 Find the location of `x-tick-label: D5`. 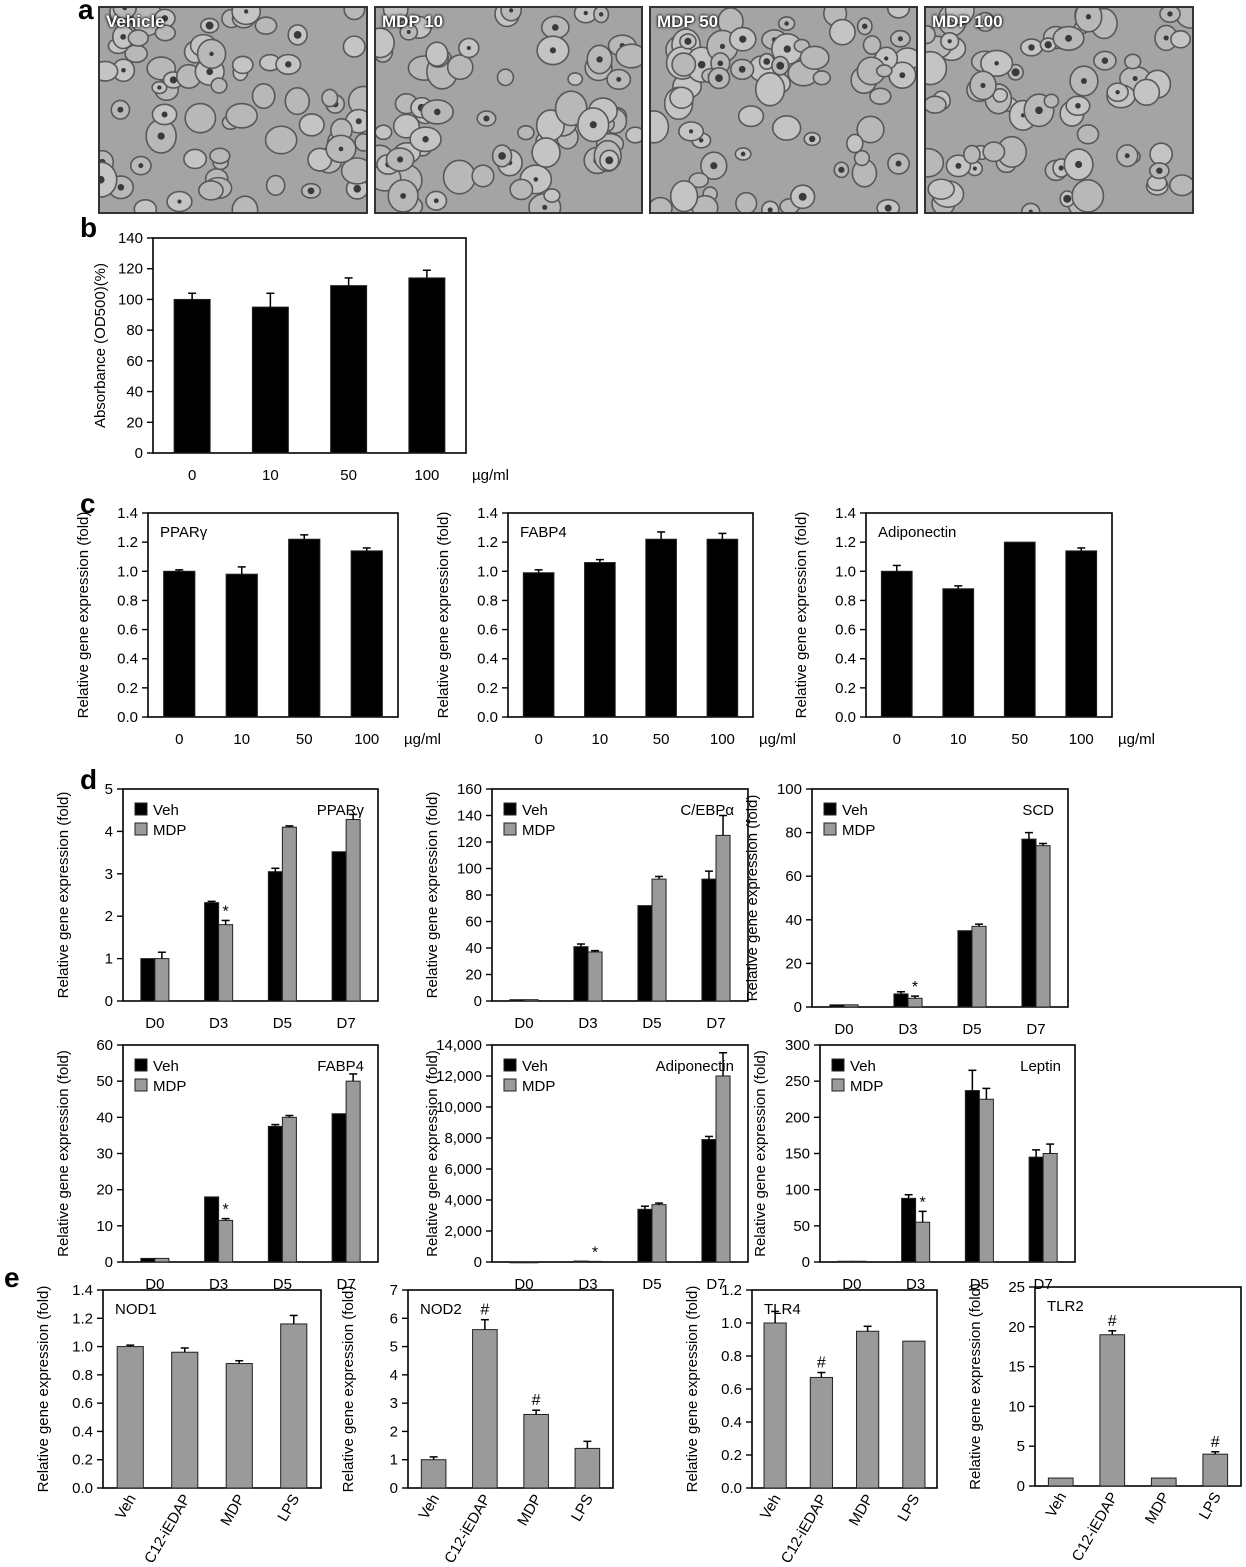

x-tick-label: D5 is located at coordinates (282, 1284).